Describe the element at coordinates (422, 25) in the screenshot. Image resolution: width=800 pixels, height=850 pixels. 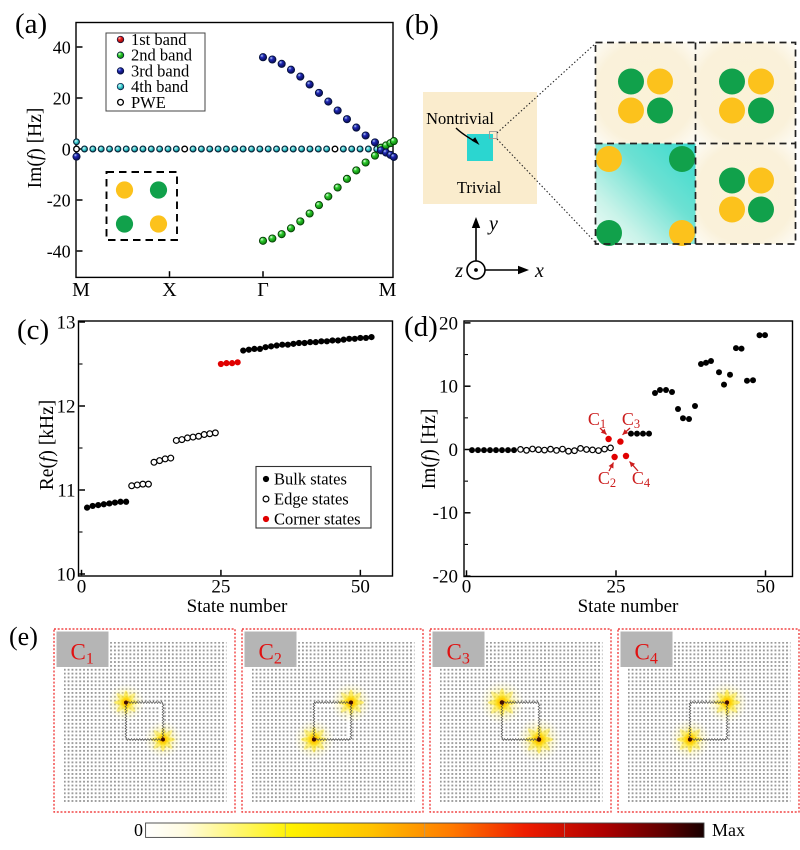
I see `svg-text: (b)` at that location.